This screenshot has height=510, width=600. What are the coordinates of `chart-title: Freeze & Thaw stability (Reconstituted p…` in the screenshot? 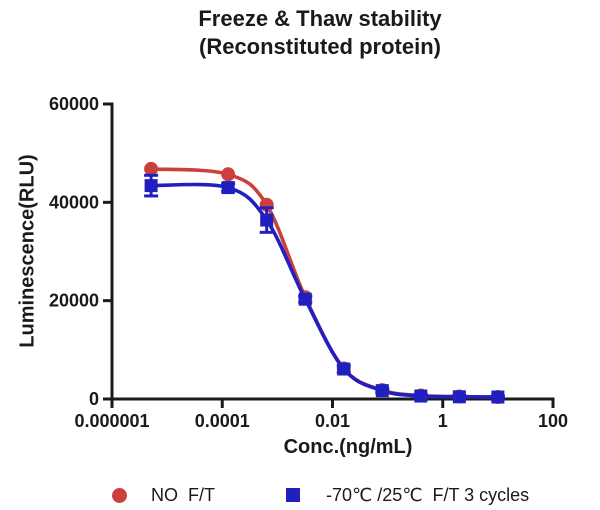 It's located at (320, 33).